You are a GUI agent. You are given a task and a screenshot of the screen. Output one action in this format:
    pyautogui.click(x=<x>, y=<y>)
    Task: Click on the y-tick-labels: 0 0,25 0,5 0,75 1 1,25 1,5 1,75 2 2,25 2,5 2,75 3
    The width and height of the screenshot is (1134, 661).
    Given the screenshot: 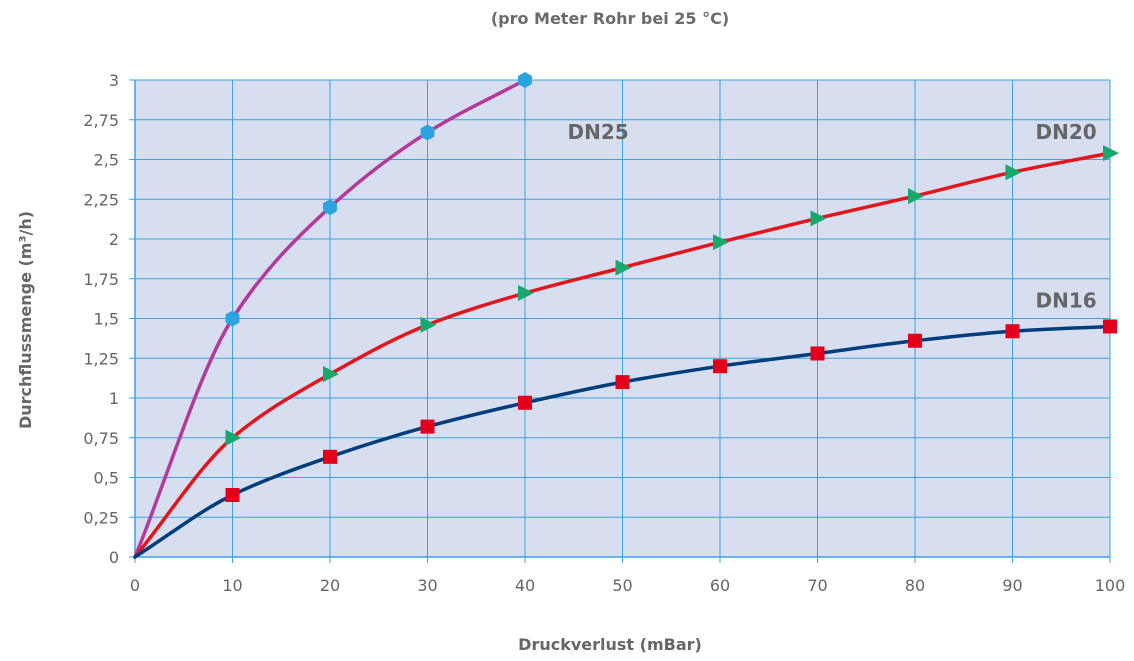 What is the action you would take?
    pyautogui.click(x=101, y=319)
    